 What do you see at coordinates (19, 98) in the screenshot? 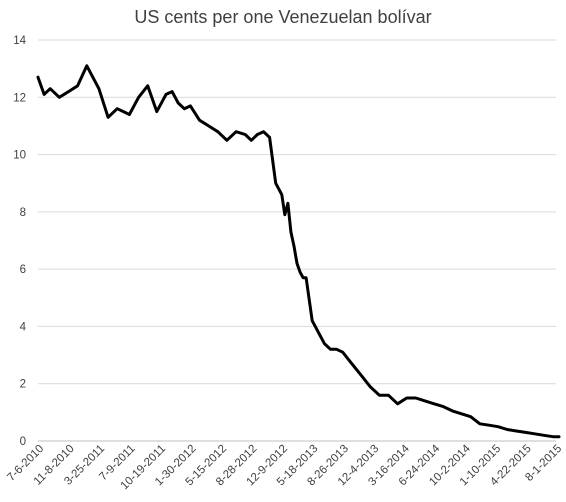
I see `y-tick-label: 12` at bounding box center [19, 98].